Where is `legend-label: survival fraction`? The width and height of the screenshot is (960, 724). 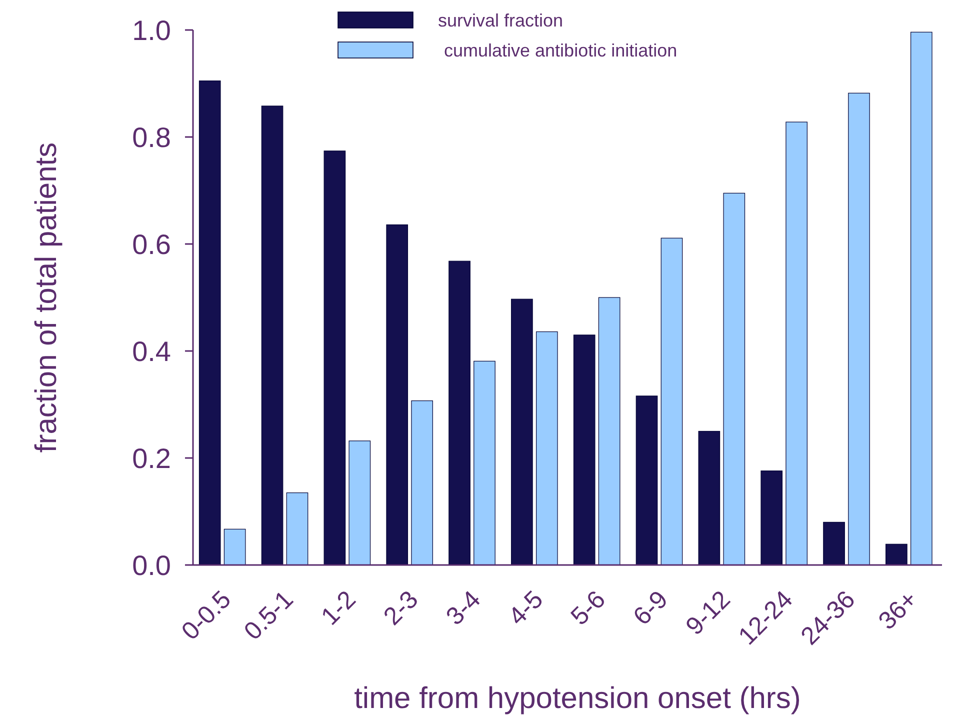
legend-label: survival fraction is located at coordinates (501, 20).